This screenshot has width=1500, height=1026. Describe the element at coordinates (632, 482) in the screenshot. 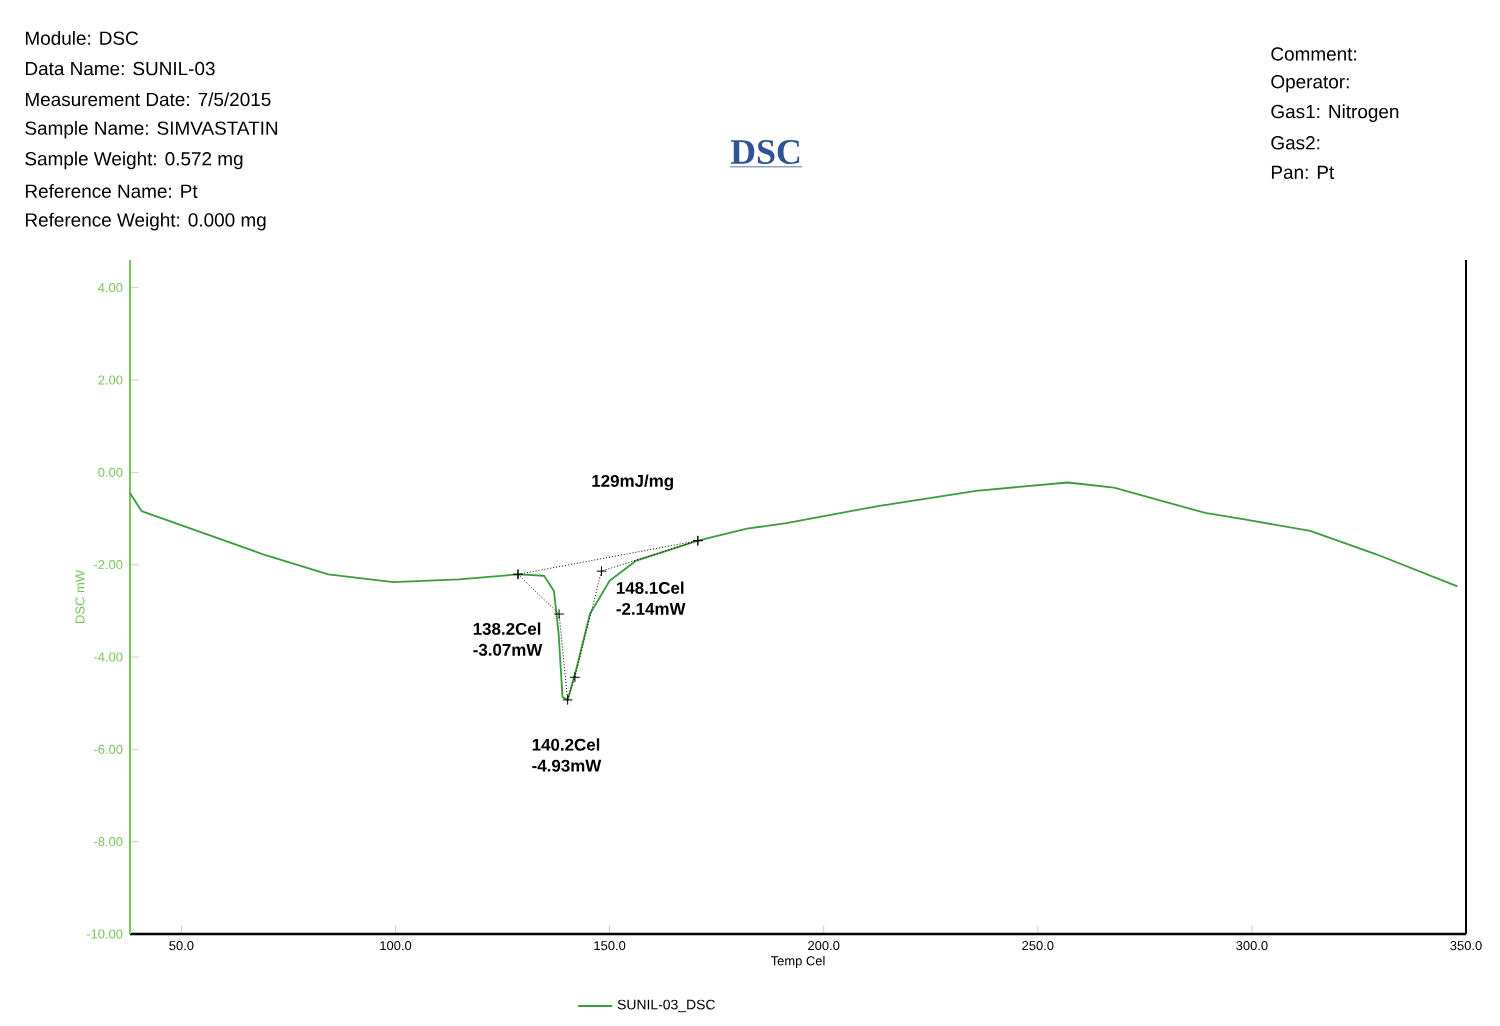

I see `annotation: 129mJ/mg` at that location.